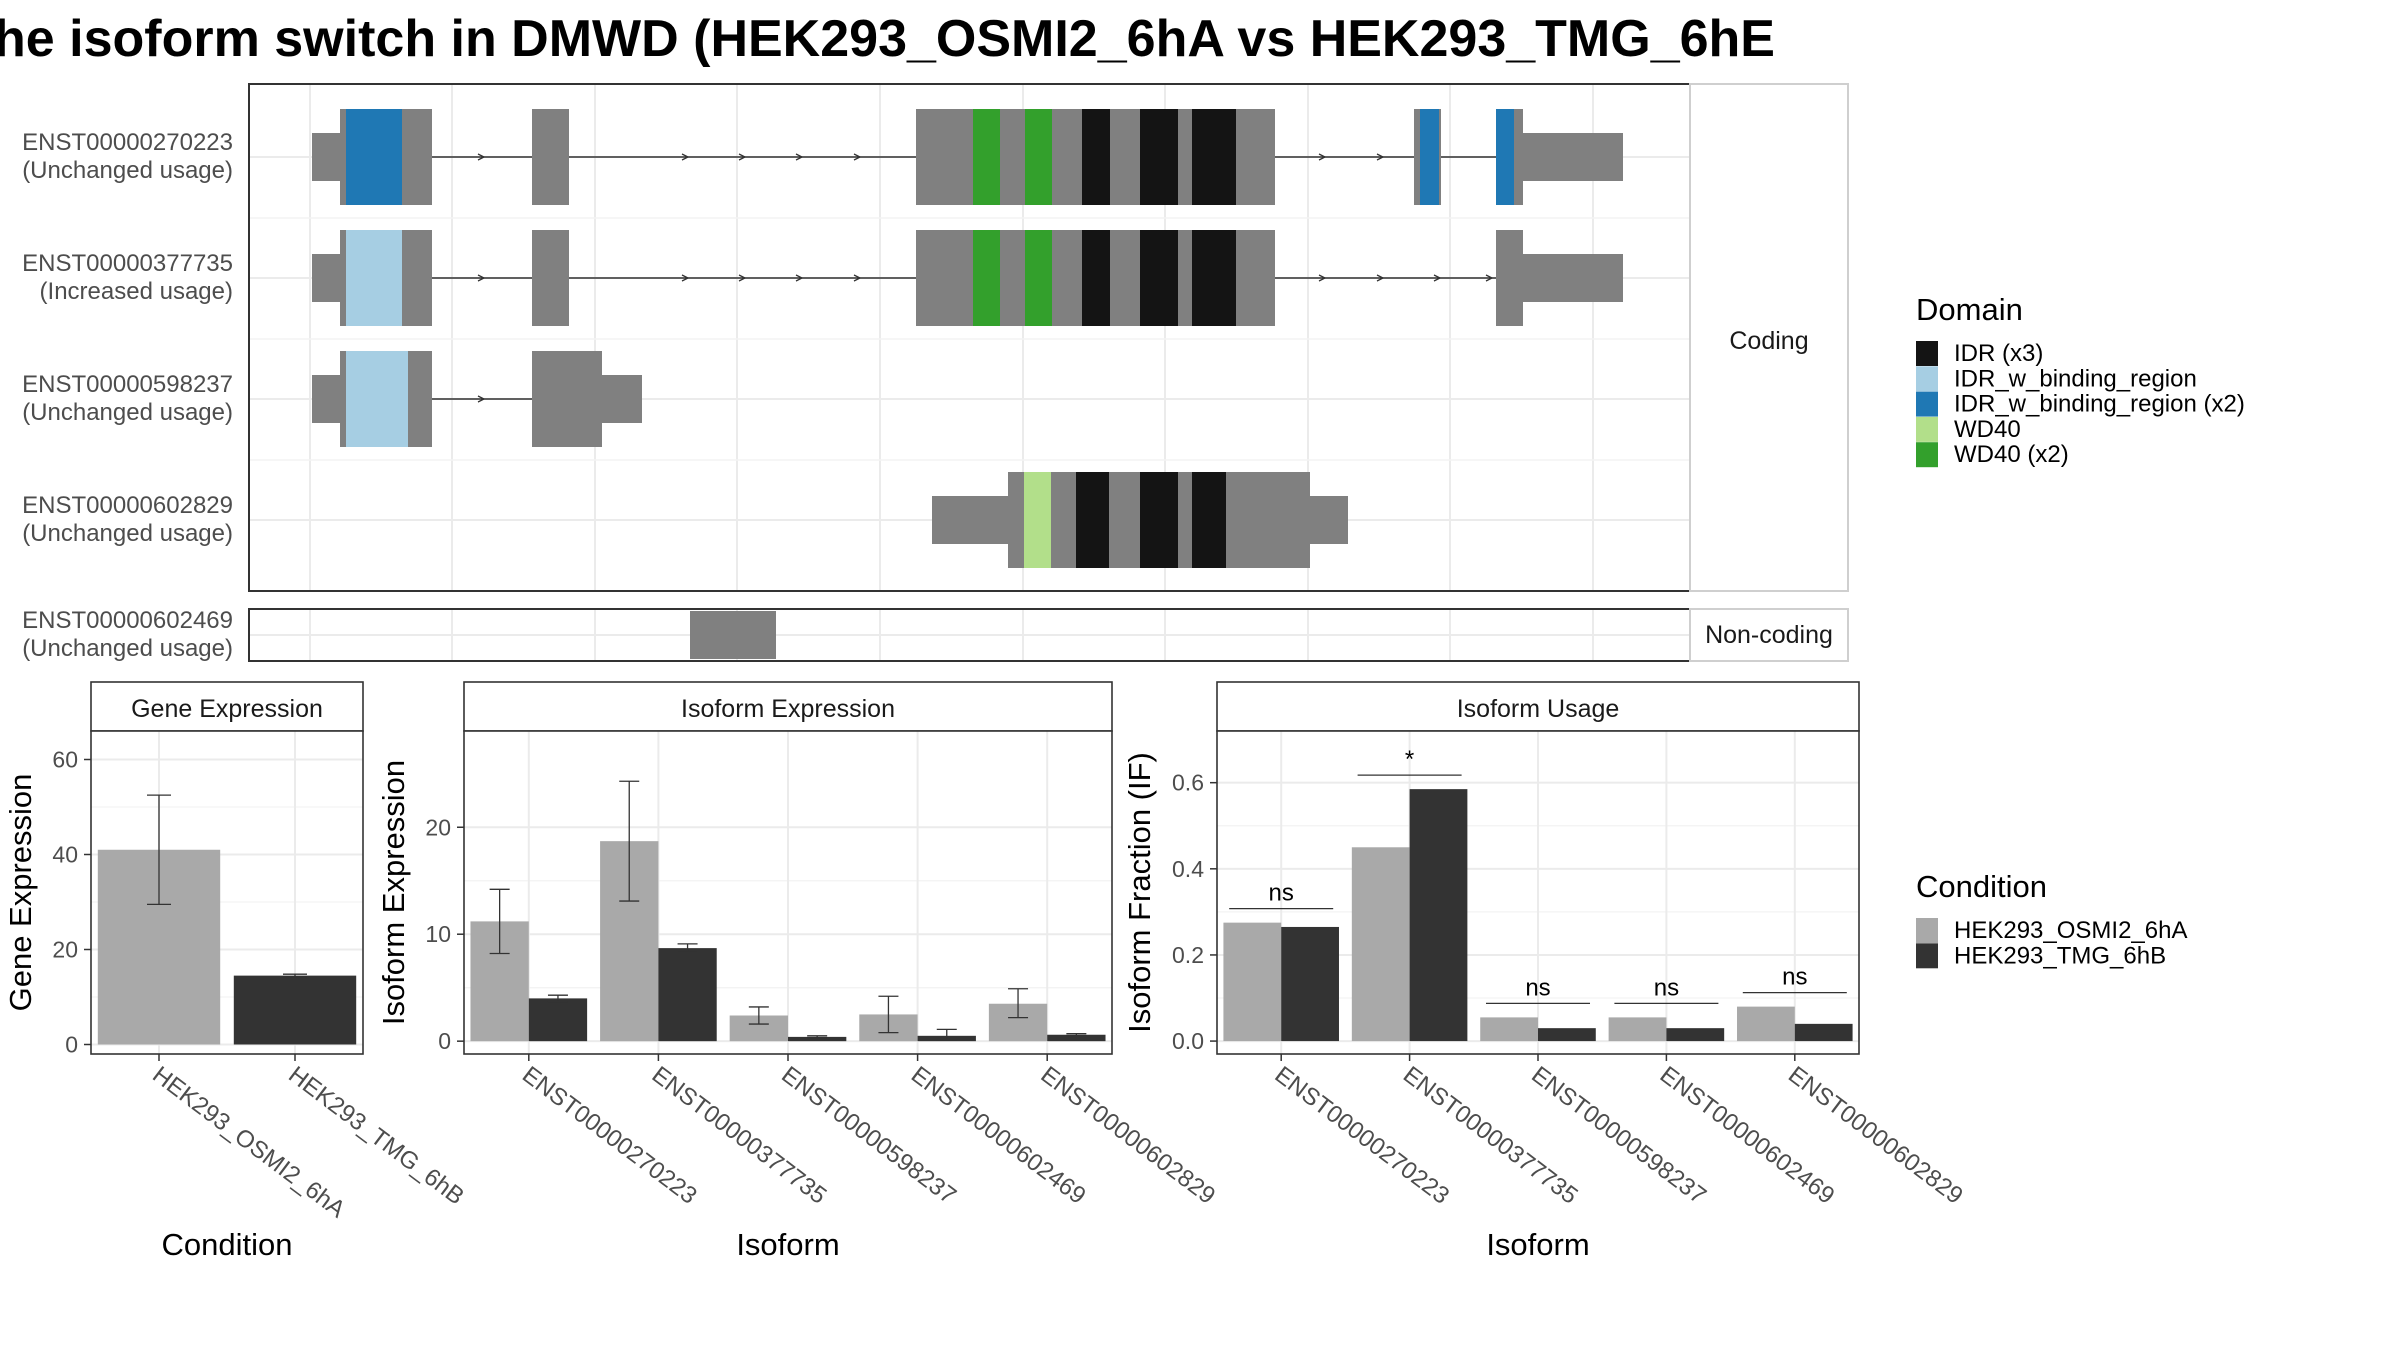  I want to click on domain-wd40, so click(1037, 520).